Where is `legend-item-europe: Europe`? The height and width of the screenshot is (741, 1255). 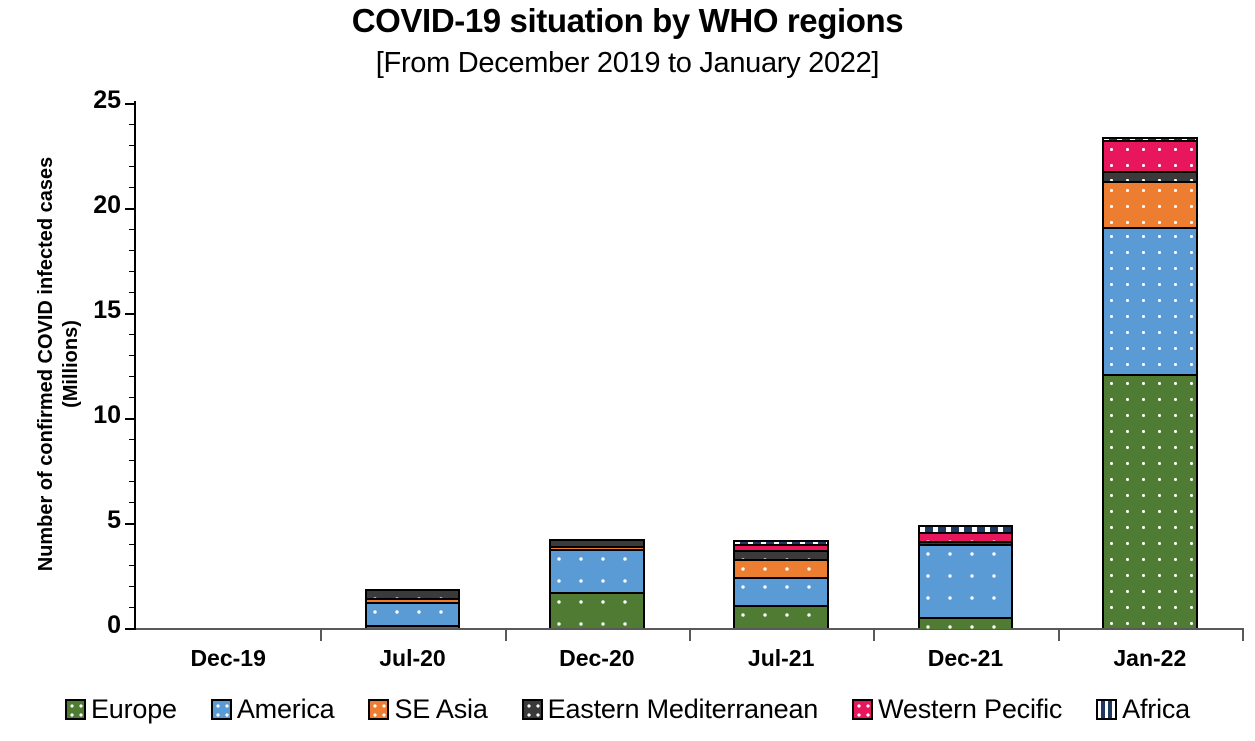
legend-item-europe: Europe is located at coordinates (120, 709).